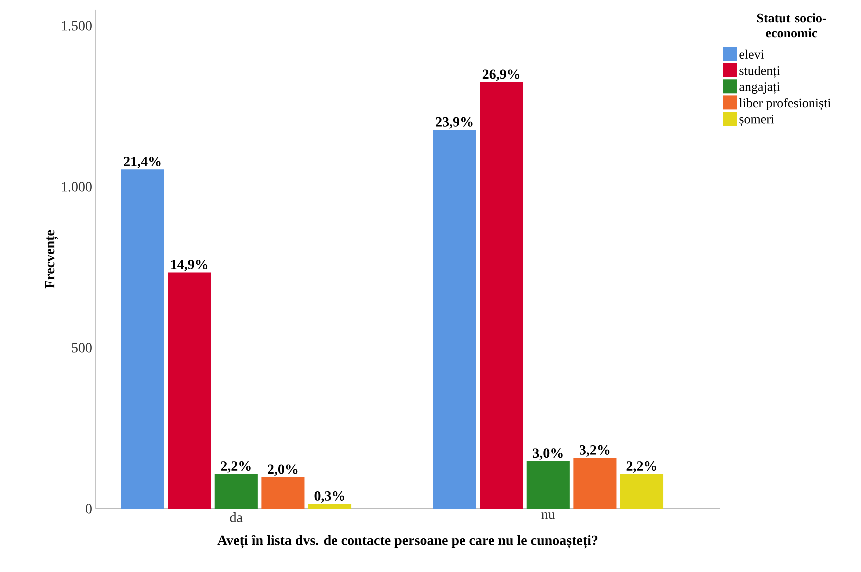  I want to click on x-tick-label: nu, so click(549, 516).